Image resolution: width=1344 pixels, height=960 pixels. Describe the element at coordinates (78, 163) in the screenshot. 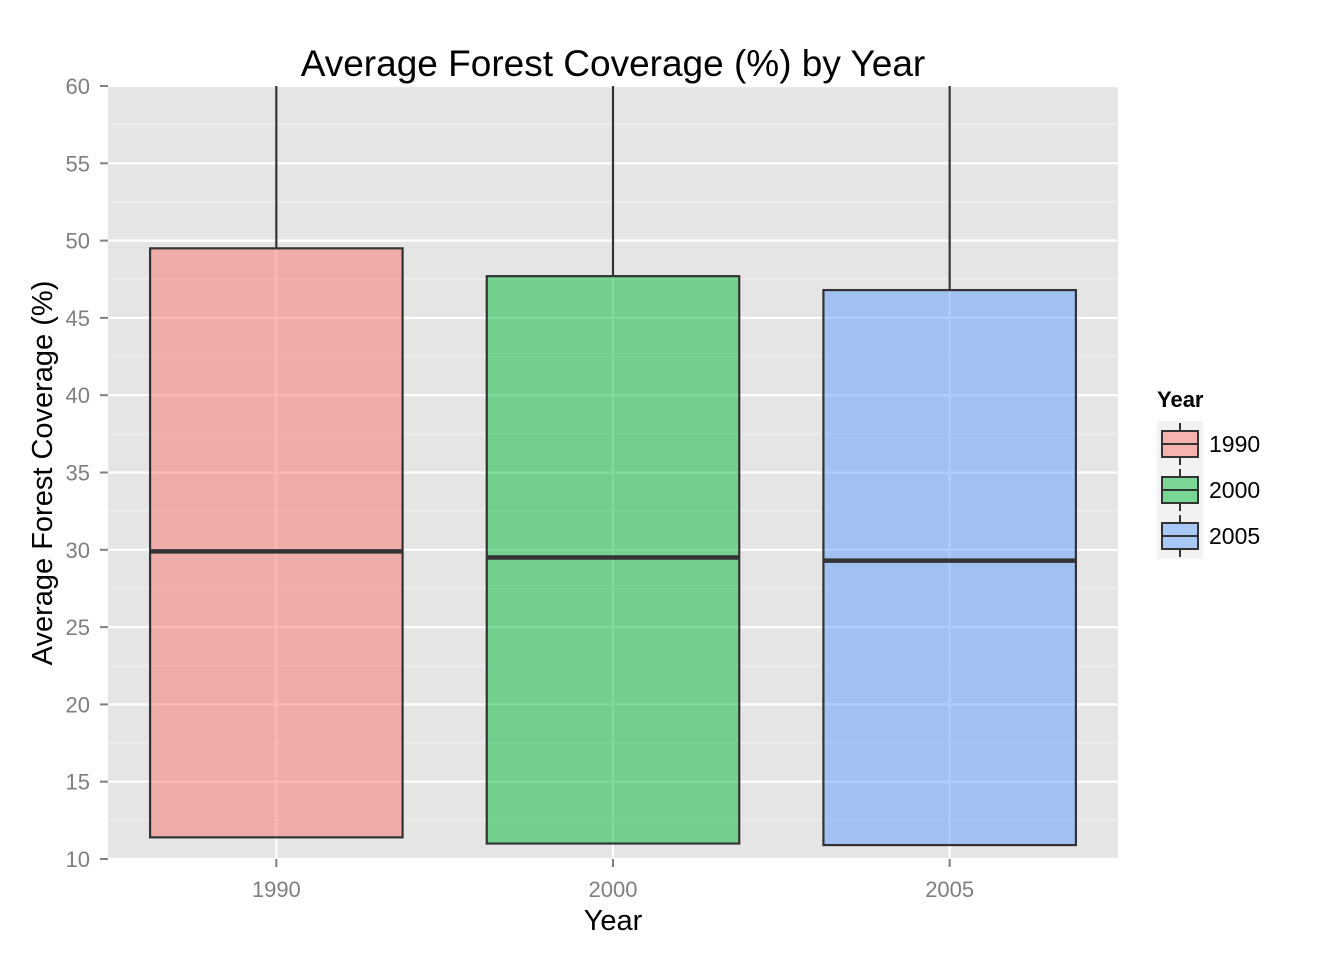

I see `y-tick-label: 55` at that location.